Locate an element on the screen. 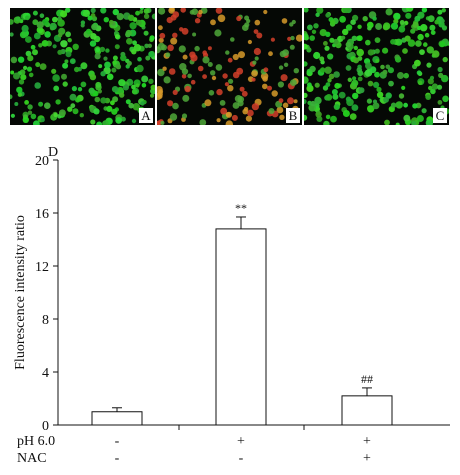  bar is located at coordinates (241, 327).